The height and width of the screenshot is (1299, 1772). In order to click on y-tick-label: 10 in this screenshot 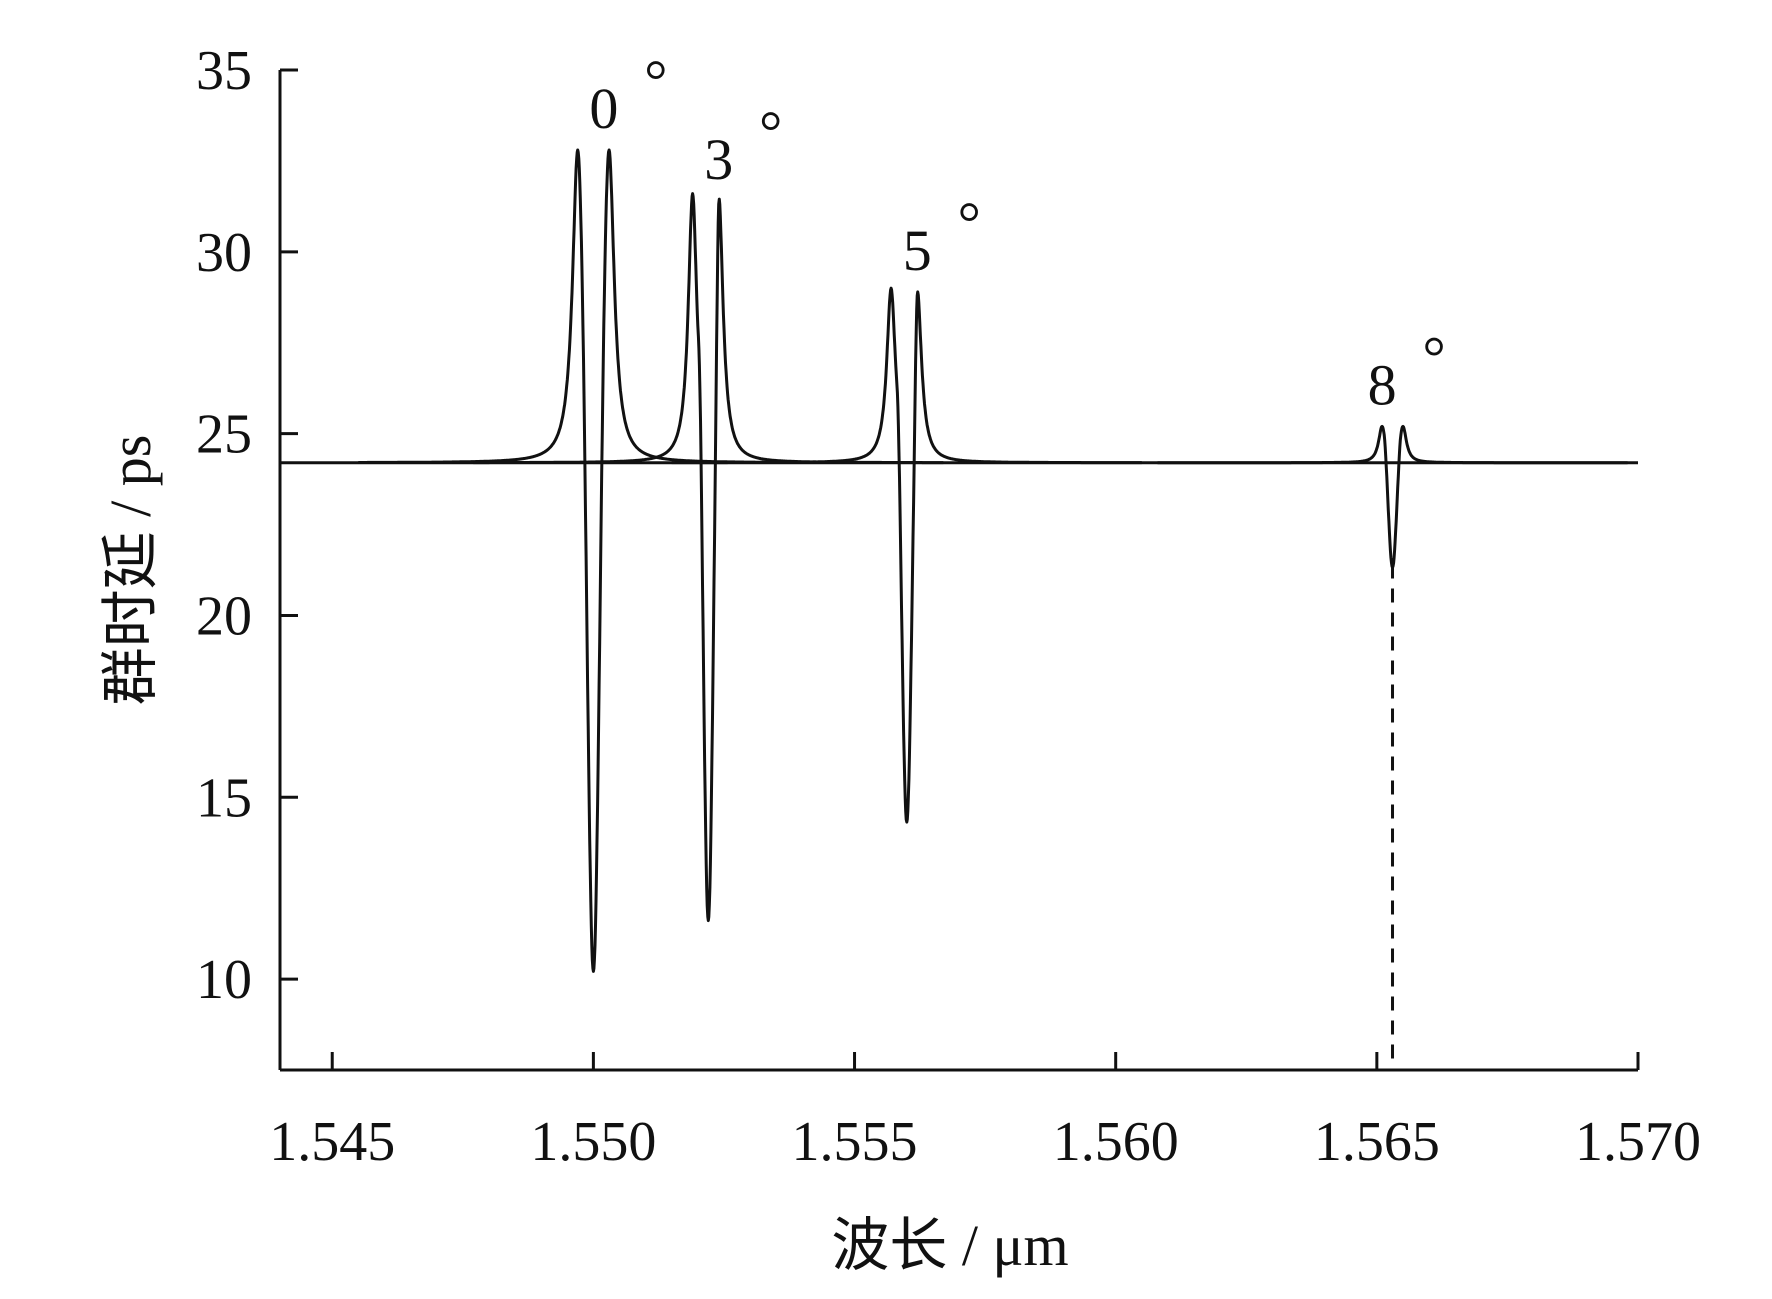, I will do `click(224, 980)`.